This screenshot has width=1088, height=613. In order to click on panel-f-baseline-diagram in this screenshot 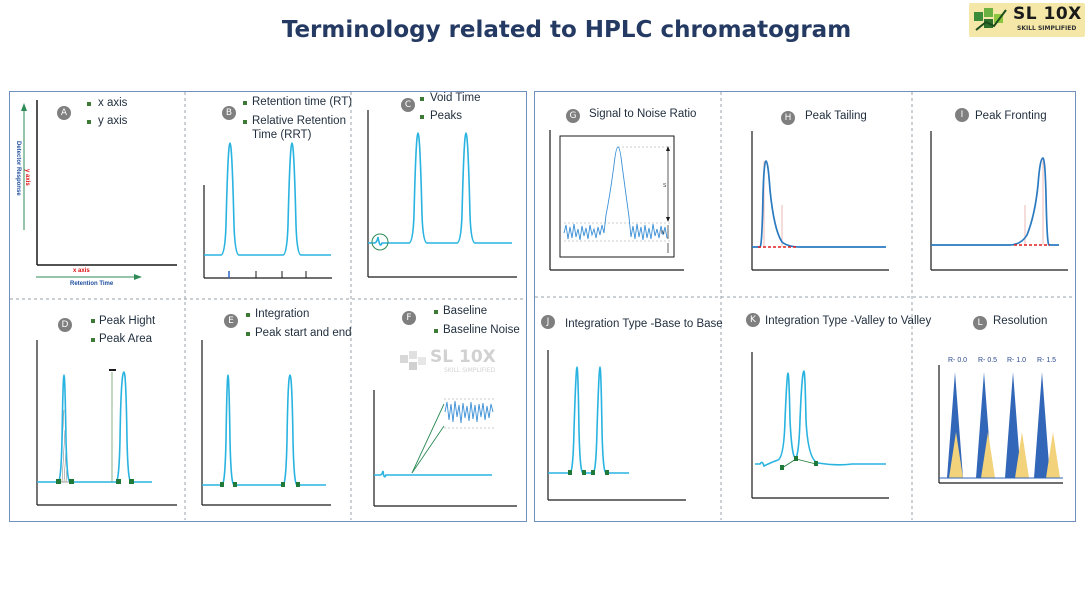, I will do `click(445, 448)`.